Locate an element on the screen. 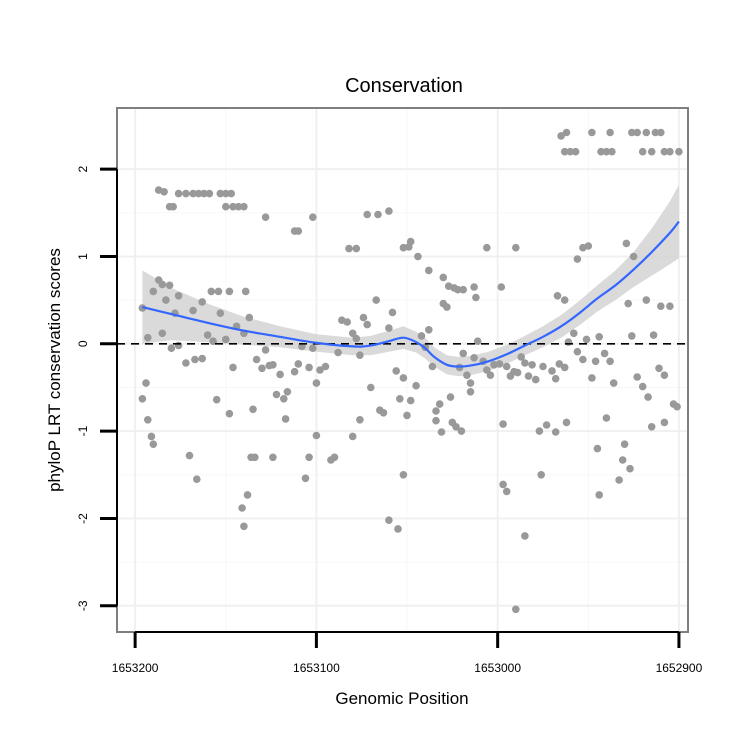  y-tick-label: -2 is located at coordinates (83, 518).